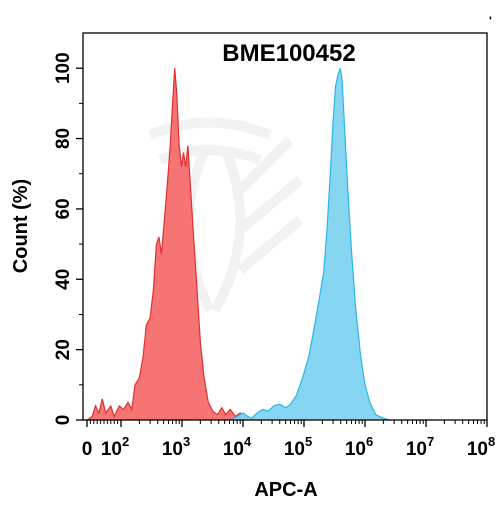  I want to click on x-axis-label: APC-A, so click(285, 490).